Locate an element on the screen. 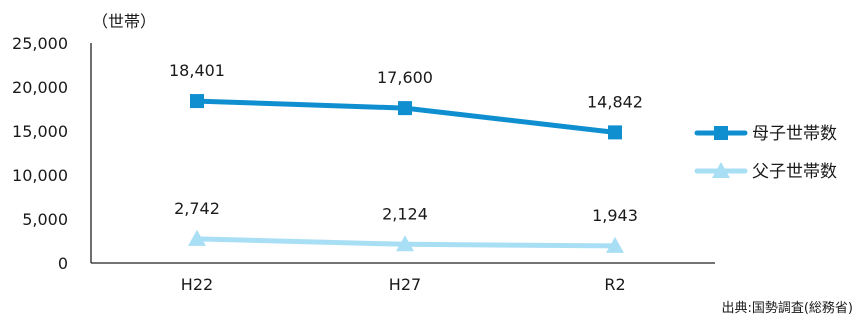 This screenshot has width=860, height=320. y-tick-label: 0 is located at coordinates (63, 263).